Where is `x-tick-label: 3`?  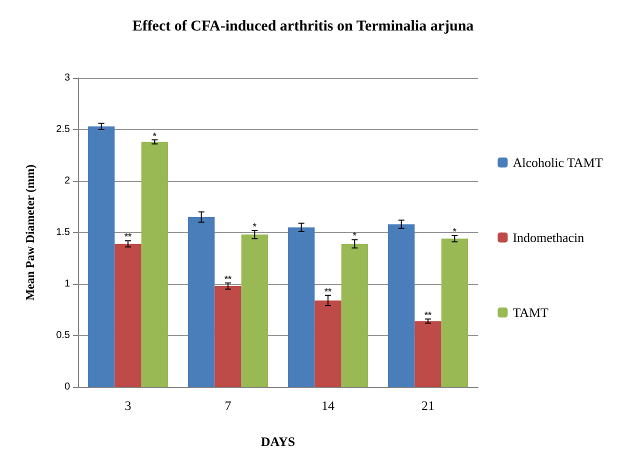
x-tick-label: 3 is located at coordinates (128, 405).